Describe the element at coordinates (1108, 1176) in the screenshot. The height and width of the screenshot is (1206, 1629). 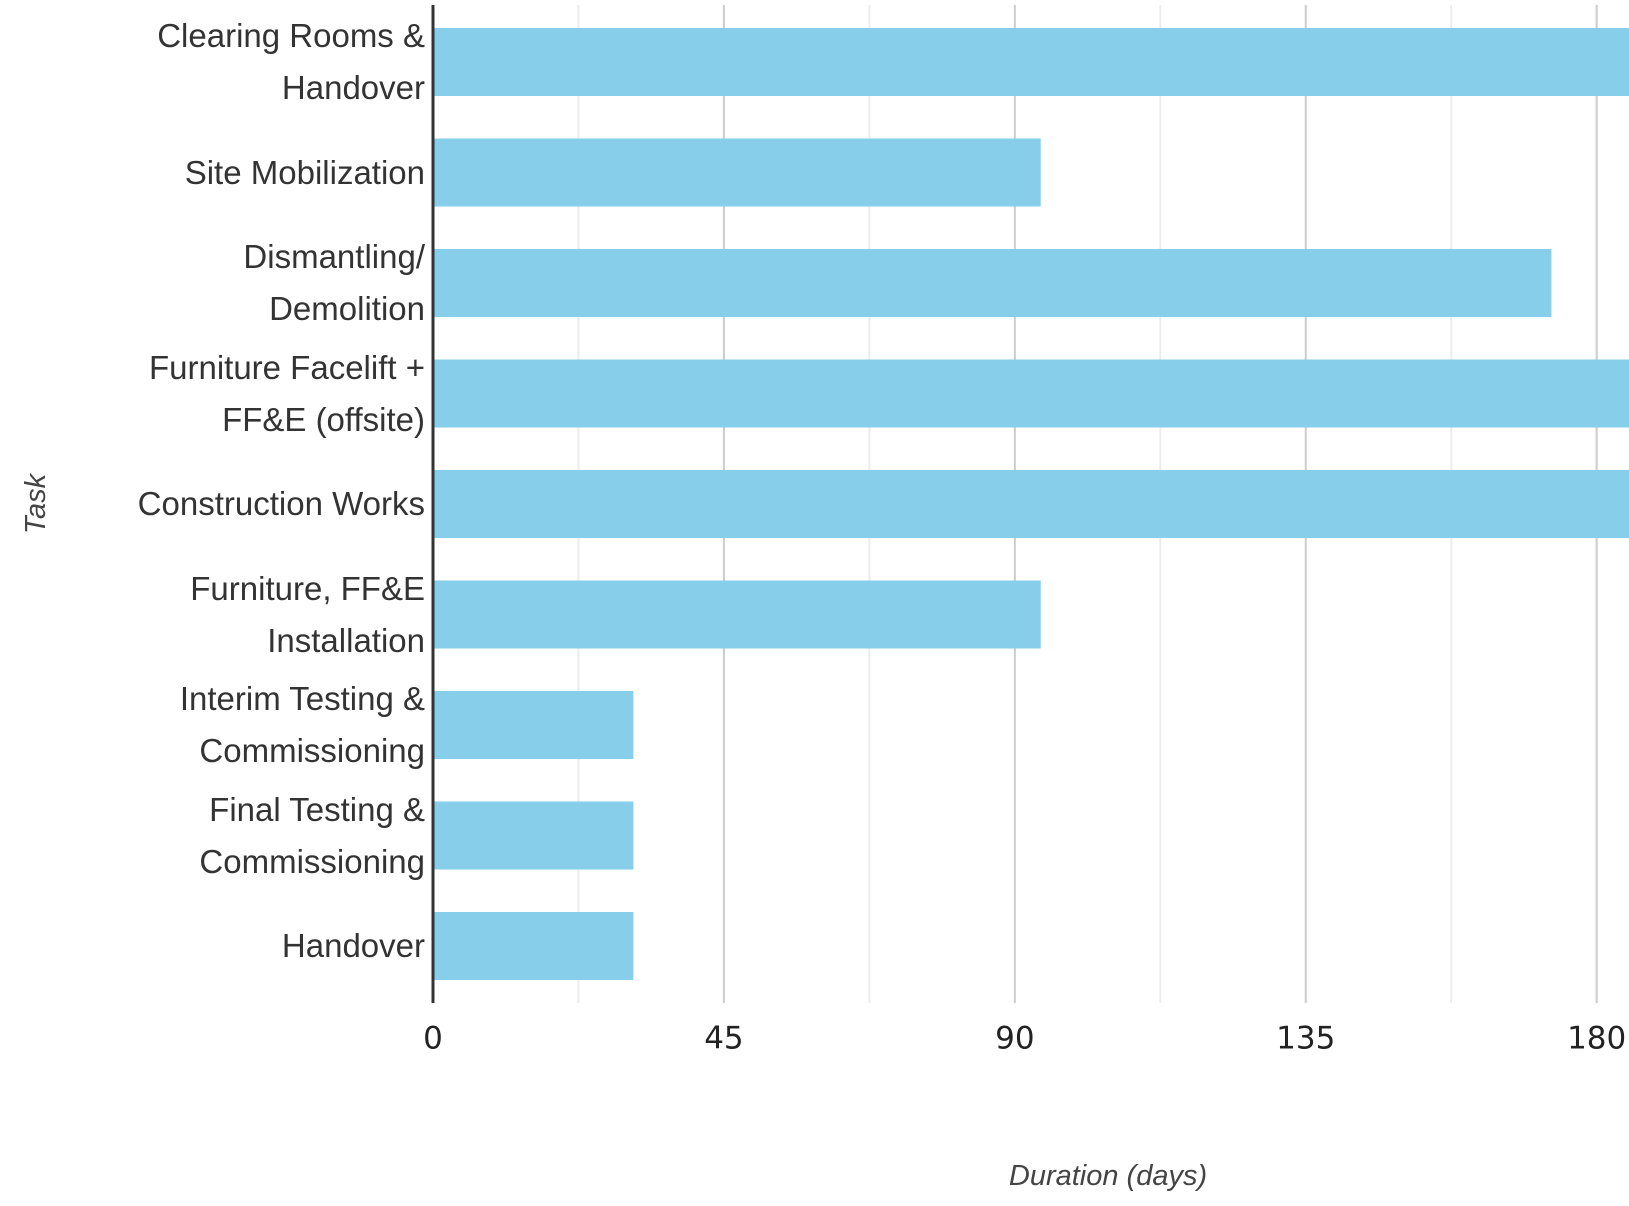
I see `x-axis-title: Duration (days)` at that location.